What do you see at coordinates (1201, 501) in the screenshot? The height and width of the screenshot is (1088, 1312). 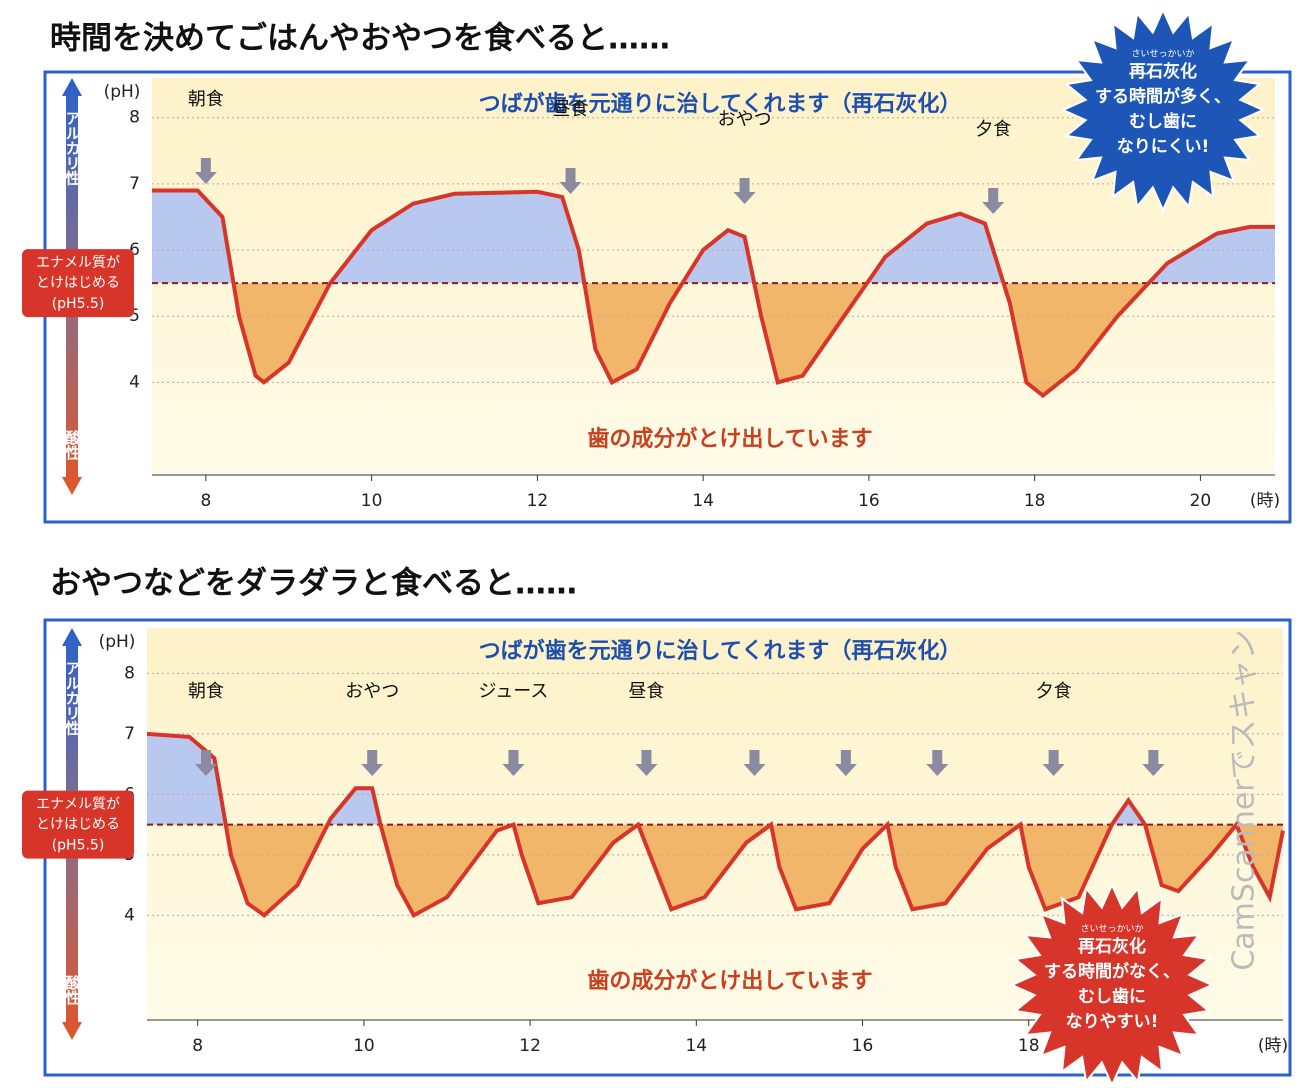 I see `x-tick-label: 20` at bounding box center [1201, 501].